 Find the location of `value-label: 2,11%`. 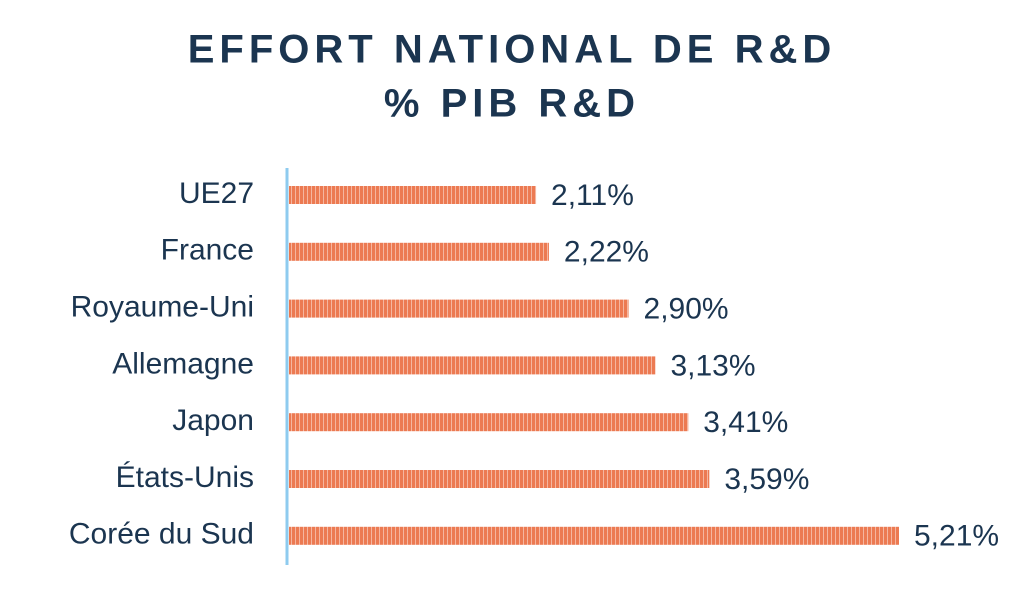

value-label: 2,11% is located at coordinates (592, 195).